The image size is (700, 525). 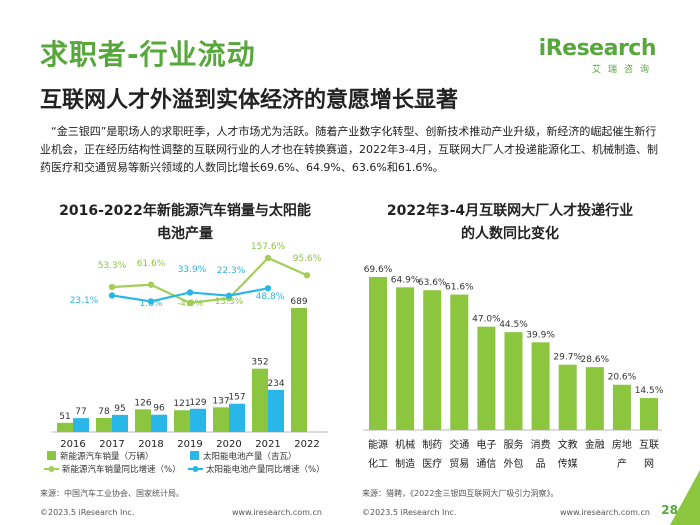 What do you see at coordinates (250, 456) in the screenshot?
I see `chart1-legend-solar-output-text: 太阳能电池产量（吉瓦）` at bounding box center [250, 456].